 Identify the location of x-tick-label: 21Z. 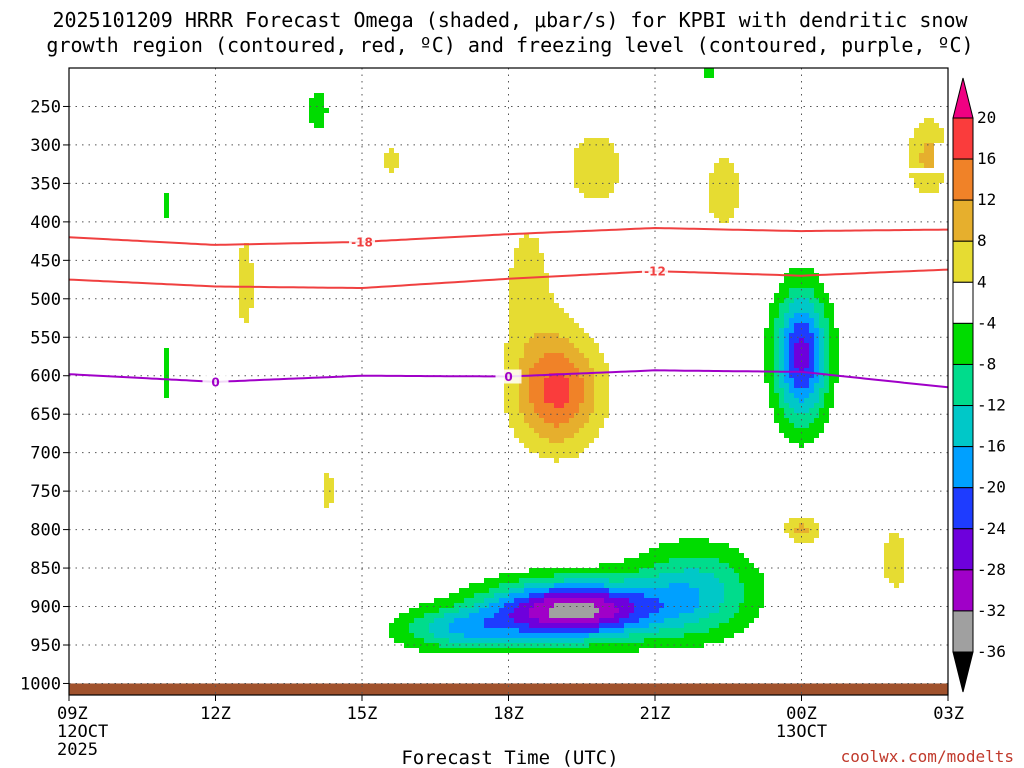
(655, 714).